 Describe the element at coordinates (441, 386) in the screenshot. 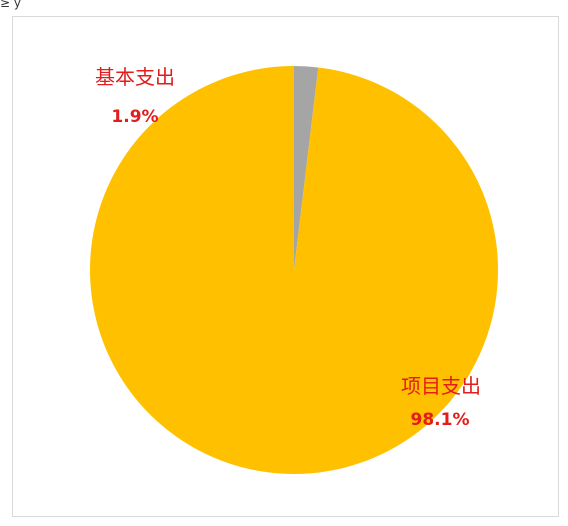

I see `slice-label-name-1: 项目支出` at that location.